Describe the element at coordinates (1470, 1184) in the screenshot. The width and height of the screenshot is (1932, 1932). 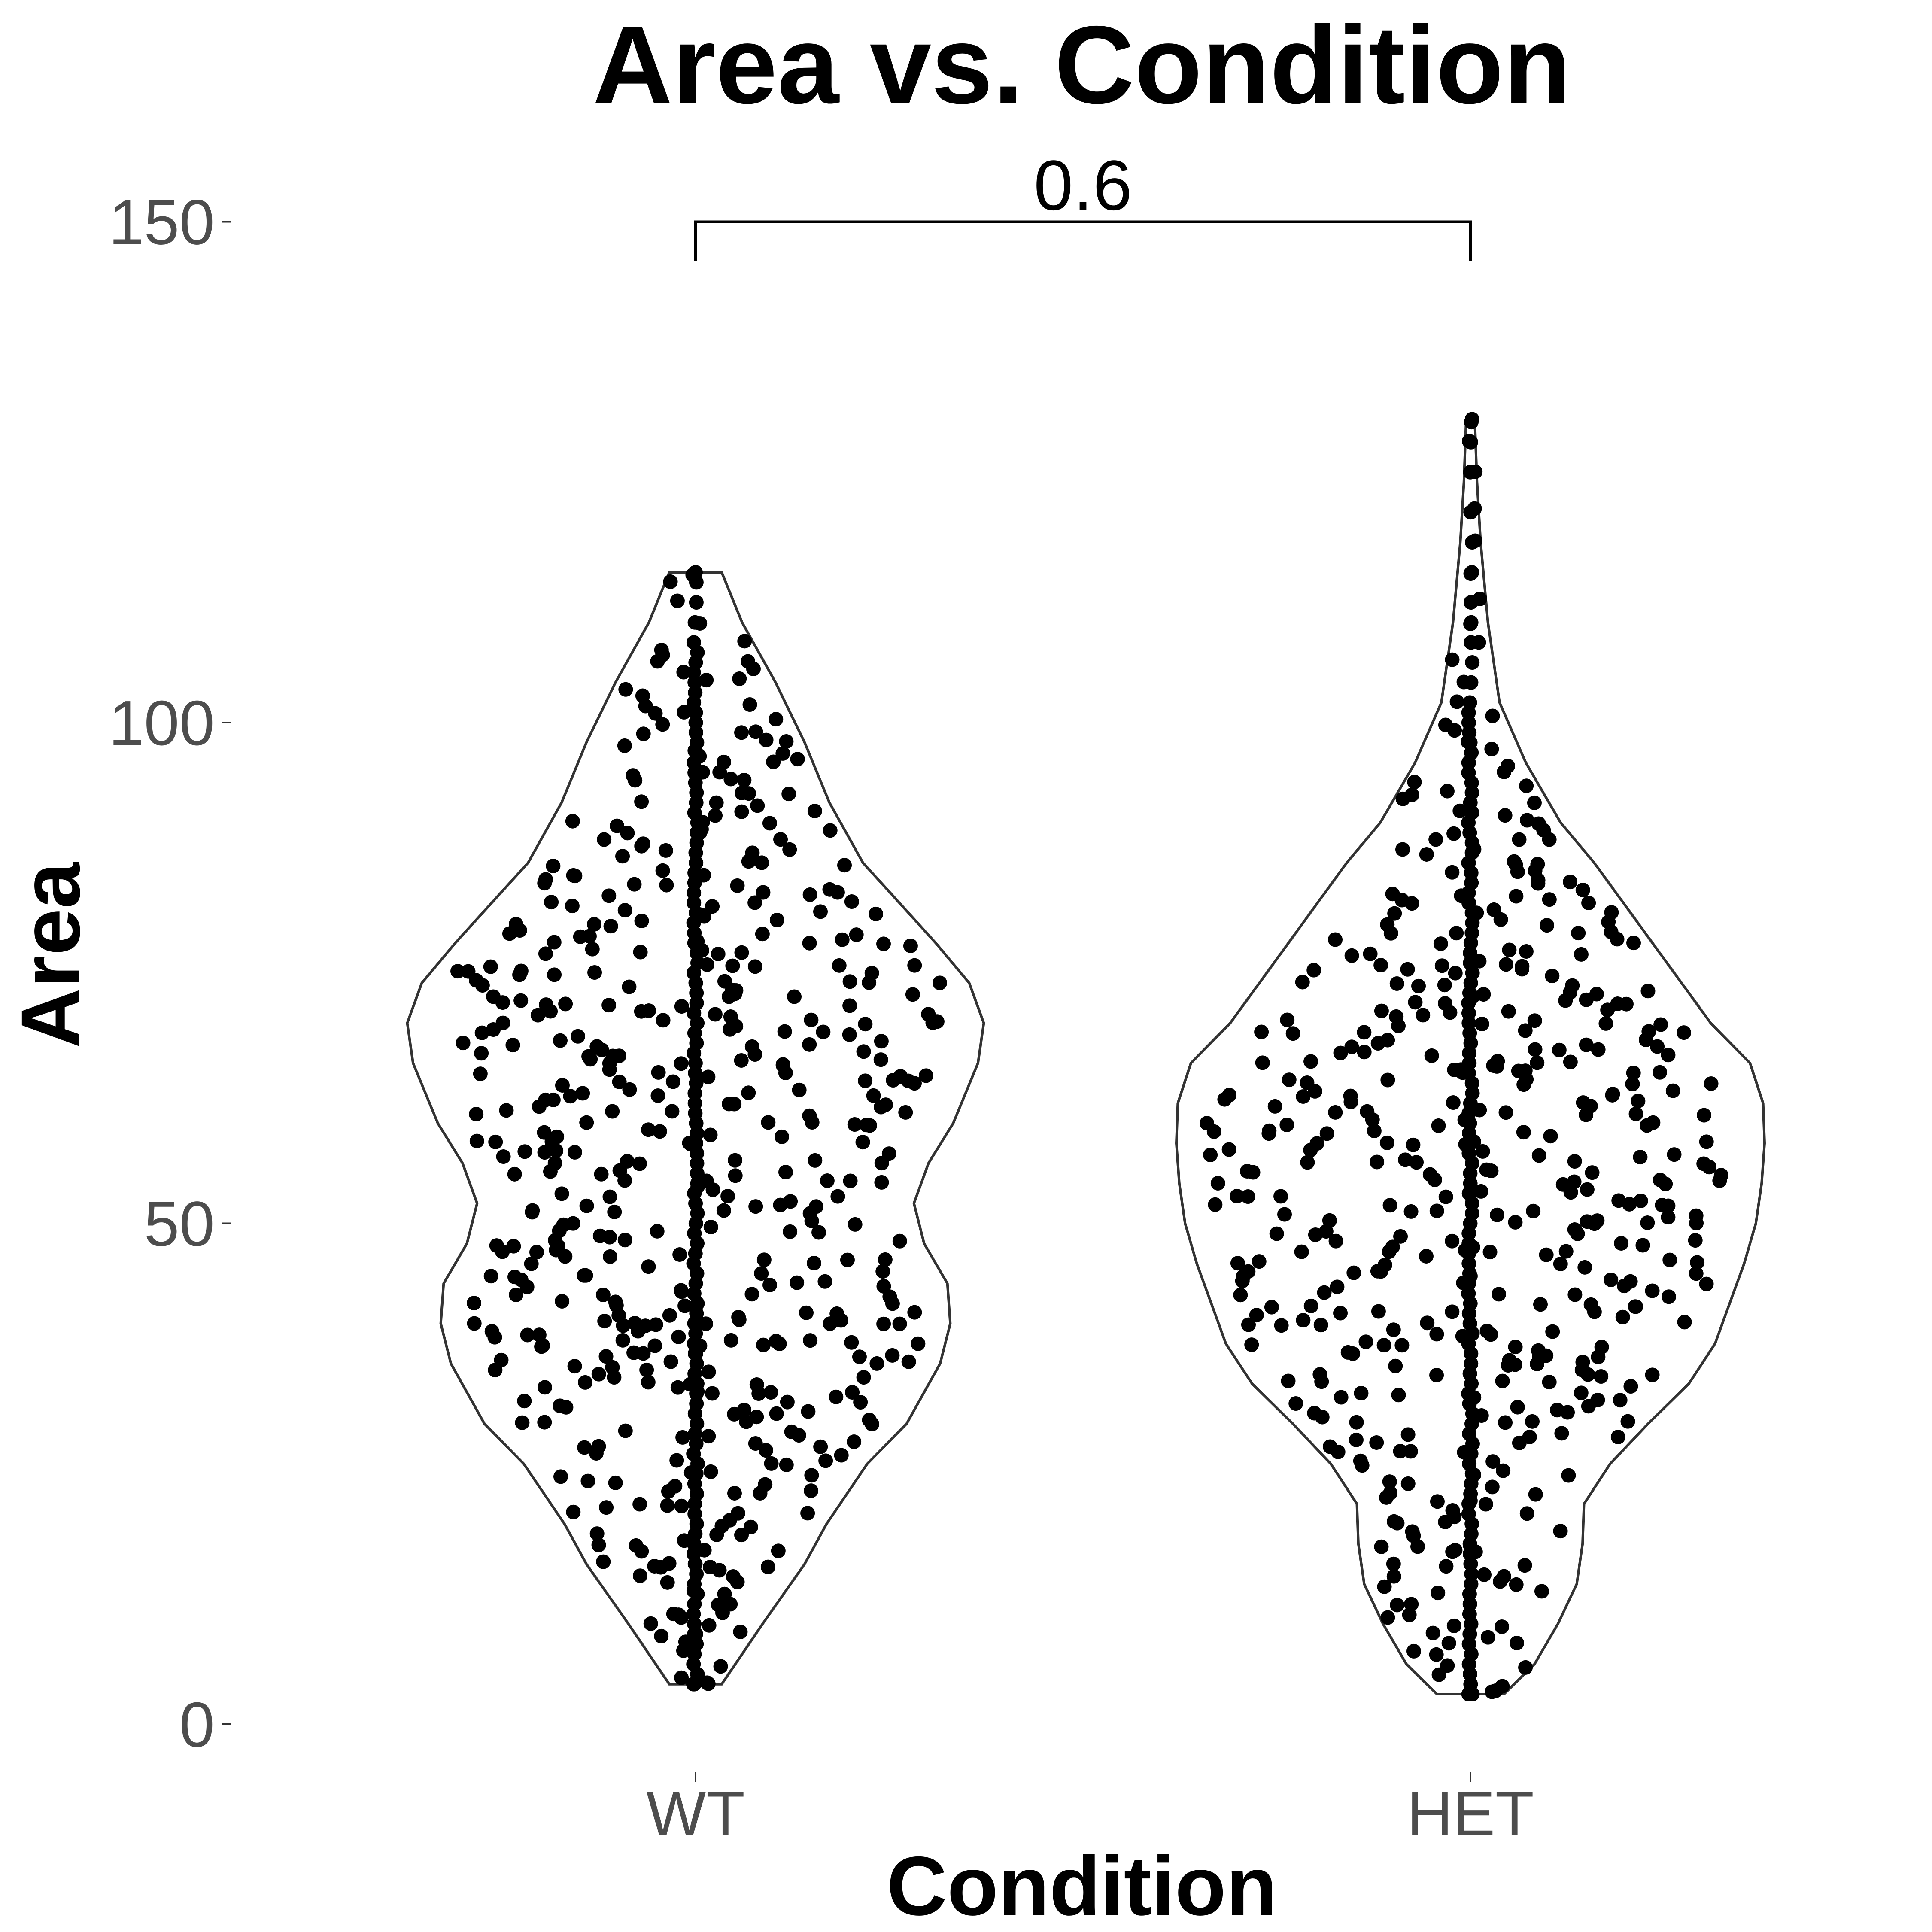
I see `point-het-c52` at that location.